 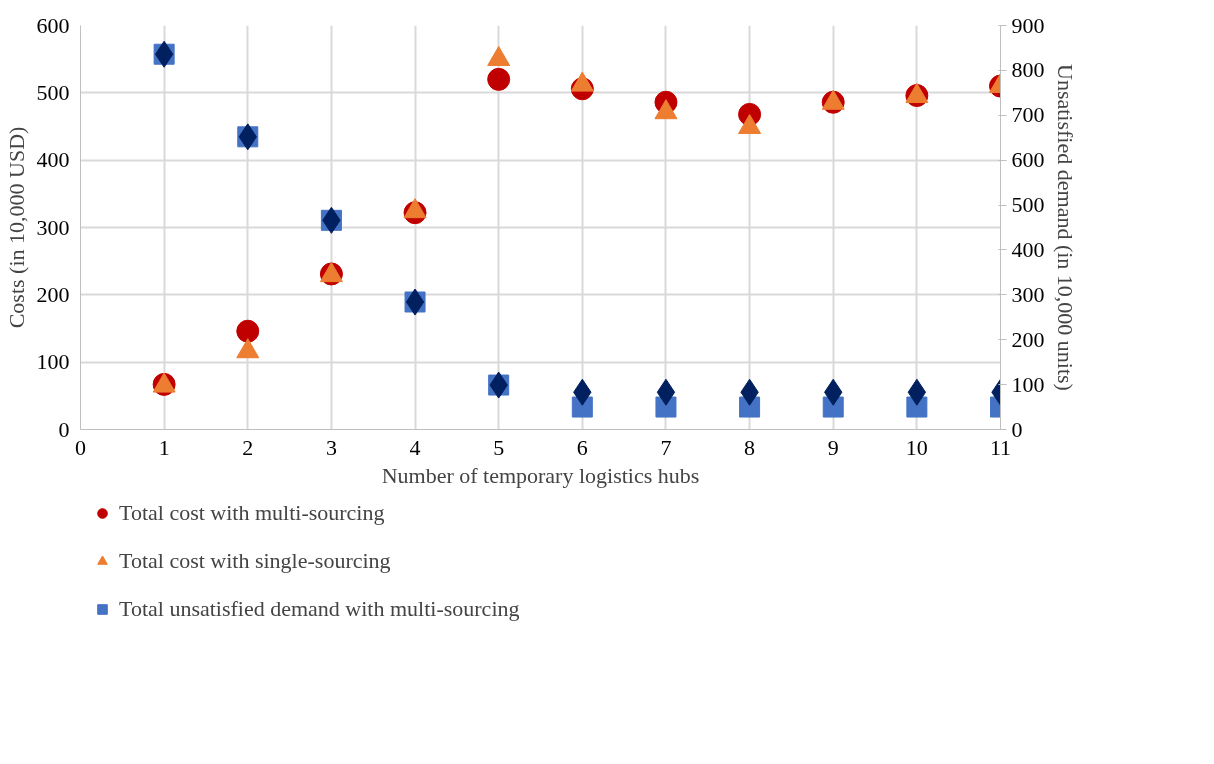 I want to click on y-tick-label: 400, so click(x=53, y=160).